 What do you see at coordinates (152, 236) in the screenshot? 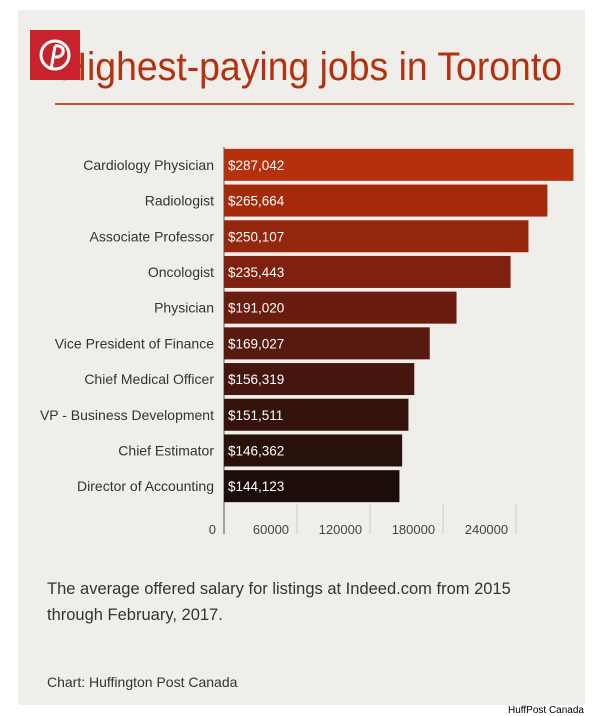
I see `category-label: Associate Professor` at bounding box center [152, 236].